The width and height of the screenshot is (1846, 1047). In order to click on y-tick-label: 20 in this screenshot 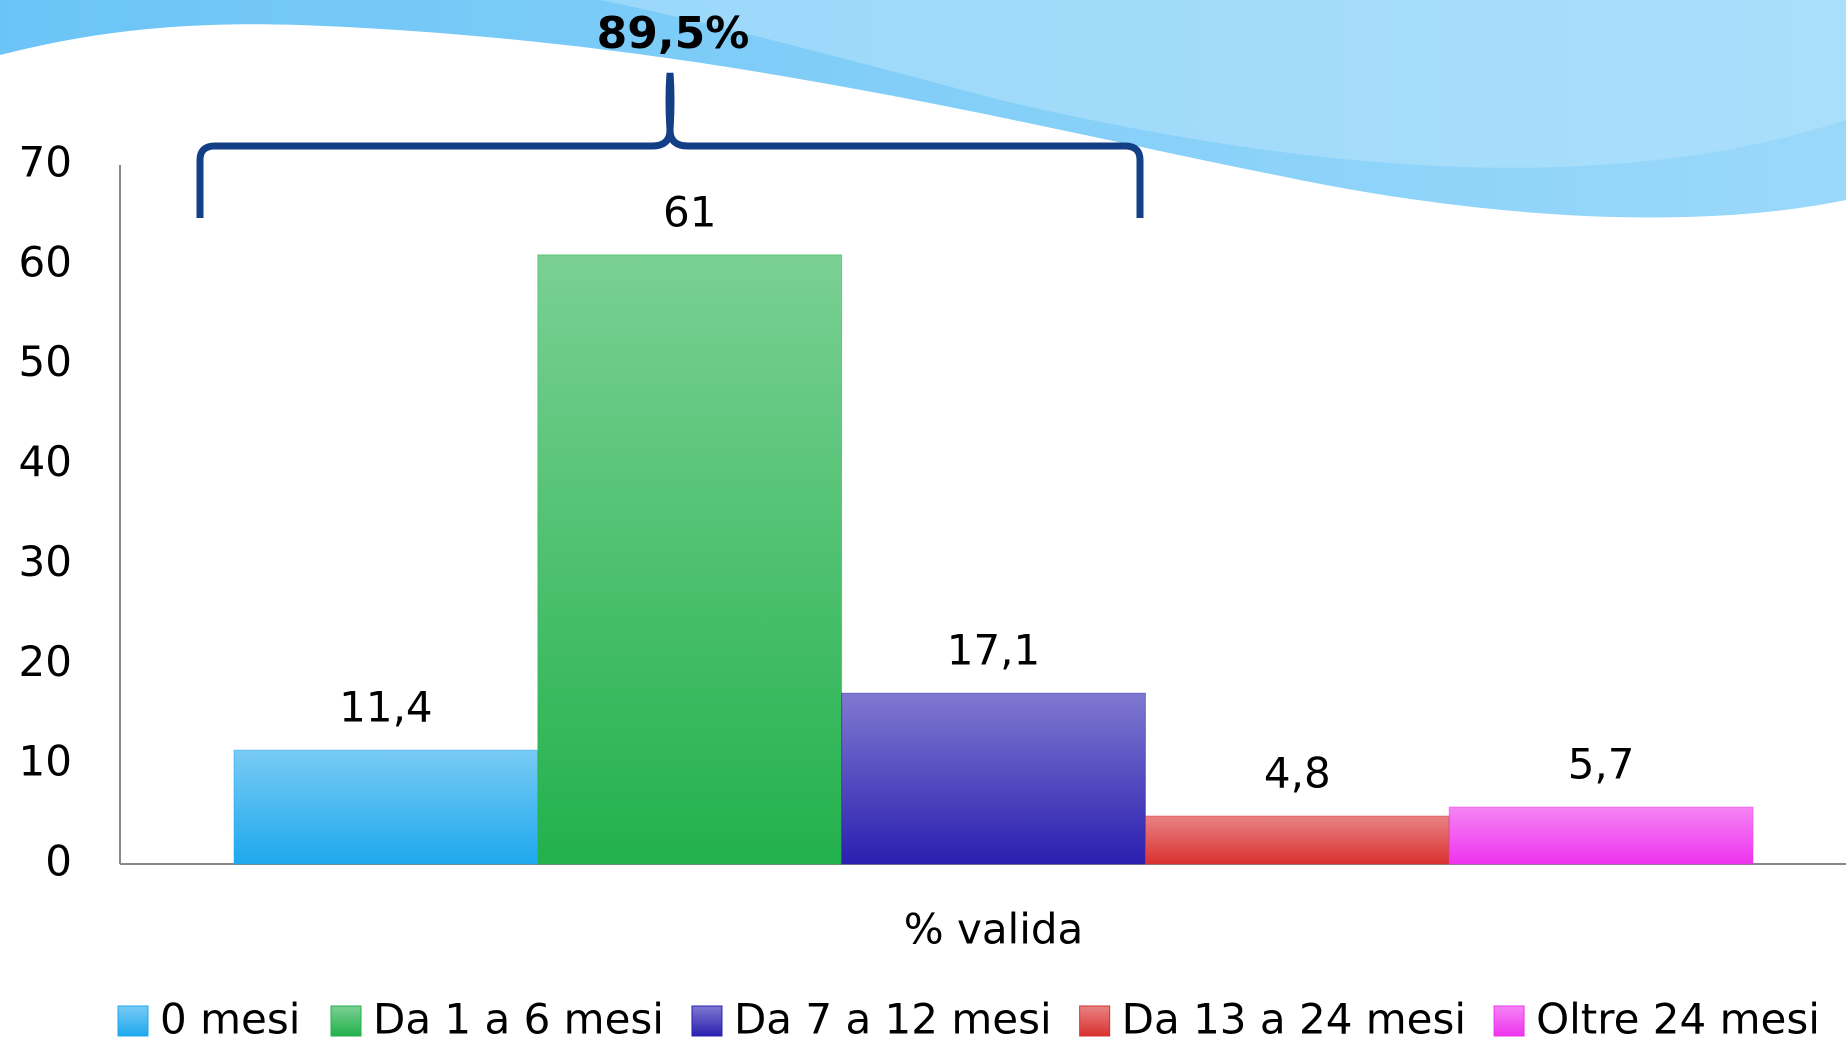, I will do `click(45, 661)`.